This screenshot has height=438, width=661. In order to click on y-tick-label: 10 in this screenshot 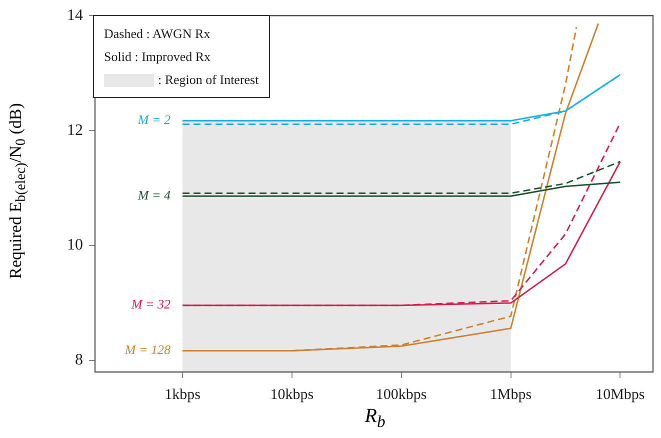, I will do `click(75, 245)`.